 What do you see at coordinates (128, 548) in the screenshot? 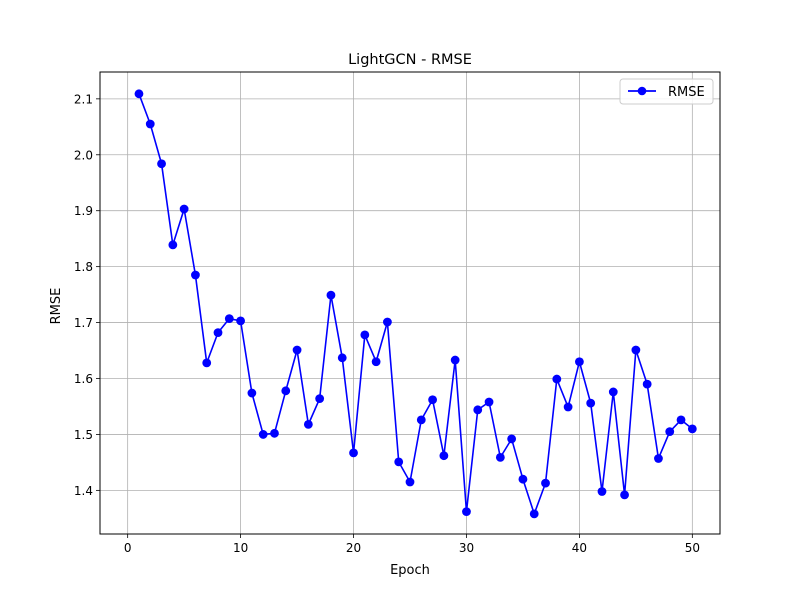
I see `x-tick-label: 0` at bounding box center [128, 548].